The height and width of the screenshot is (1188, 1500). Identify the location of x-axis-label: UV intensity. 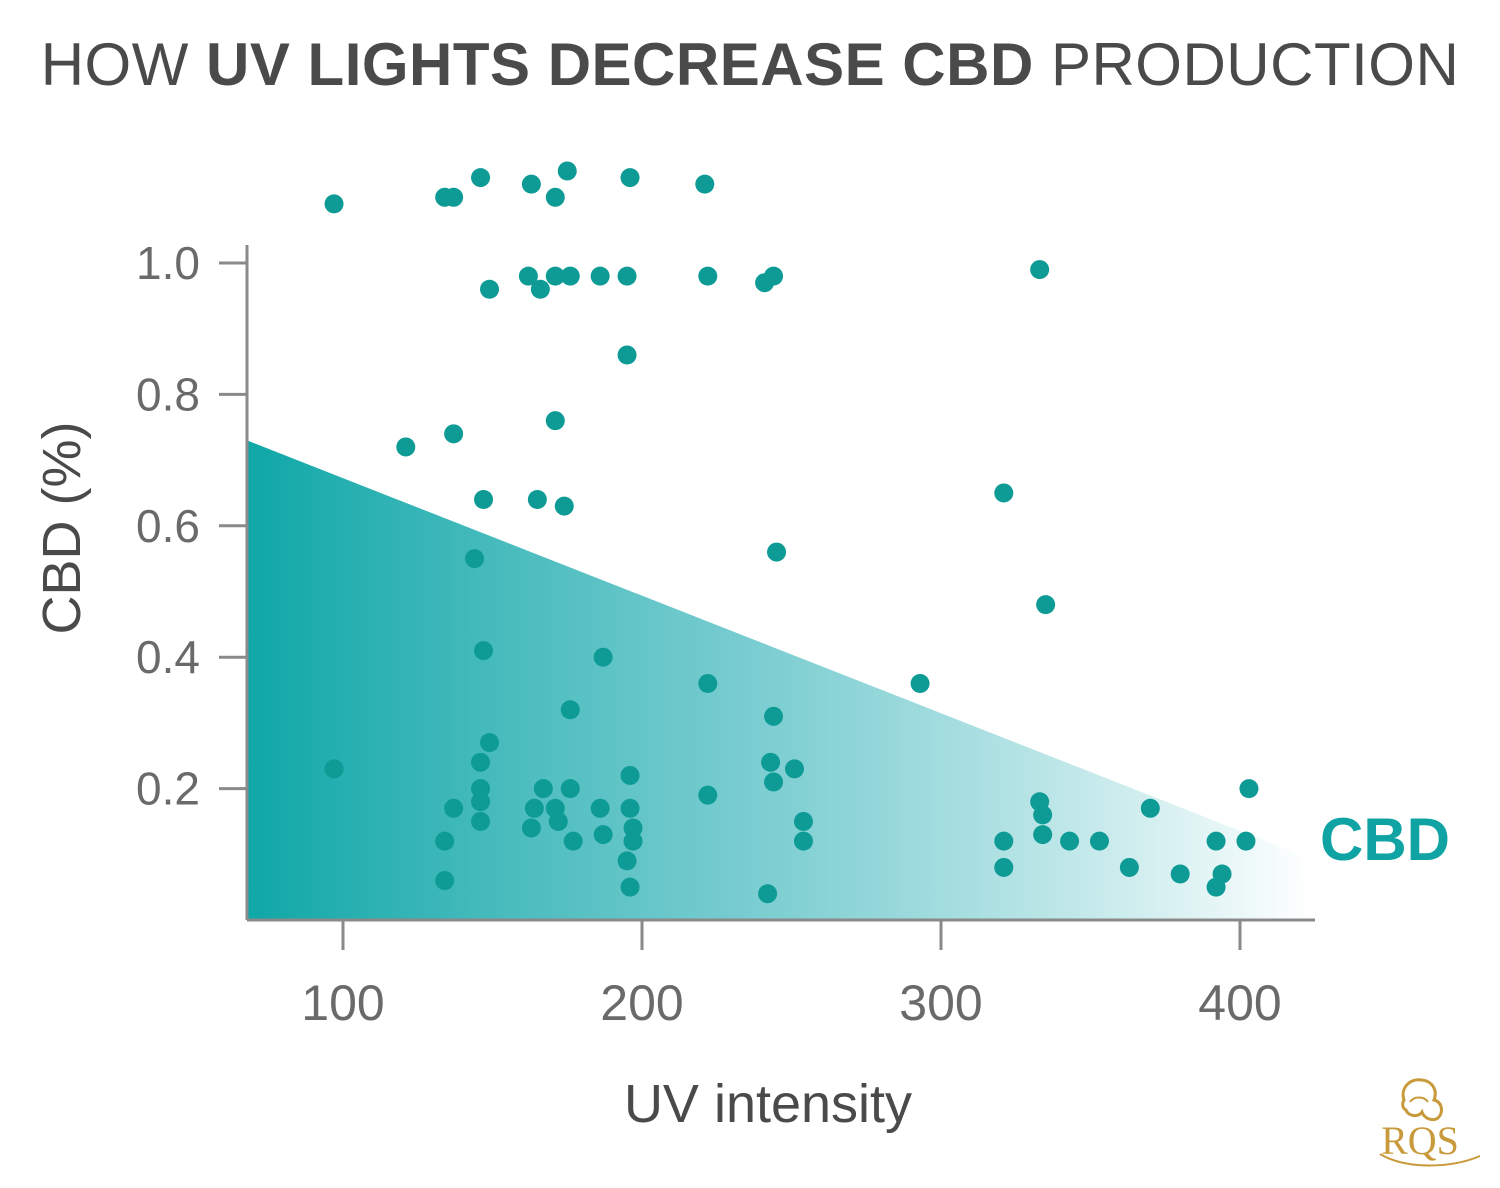
(768, 1104).